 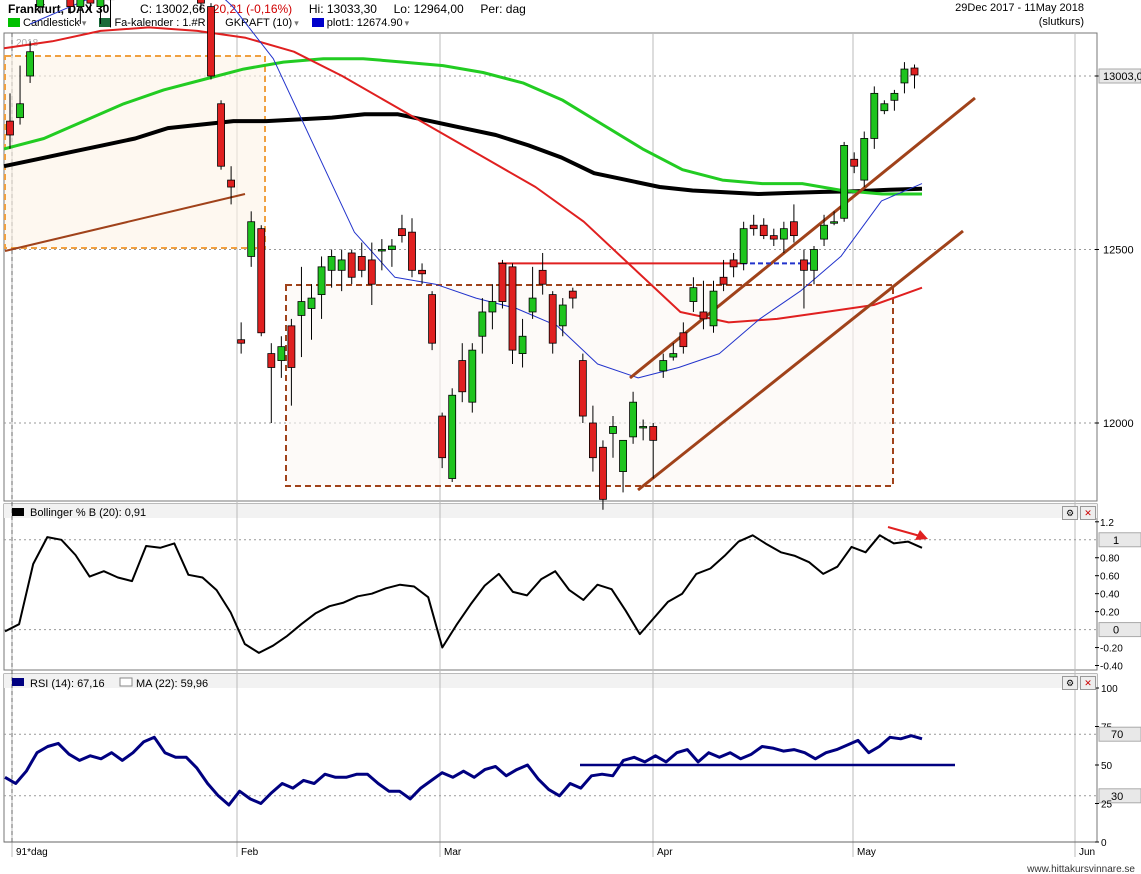 I want to click on rsi-title: RSI (14): 67,16, so click(x=67, y=684).